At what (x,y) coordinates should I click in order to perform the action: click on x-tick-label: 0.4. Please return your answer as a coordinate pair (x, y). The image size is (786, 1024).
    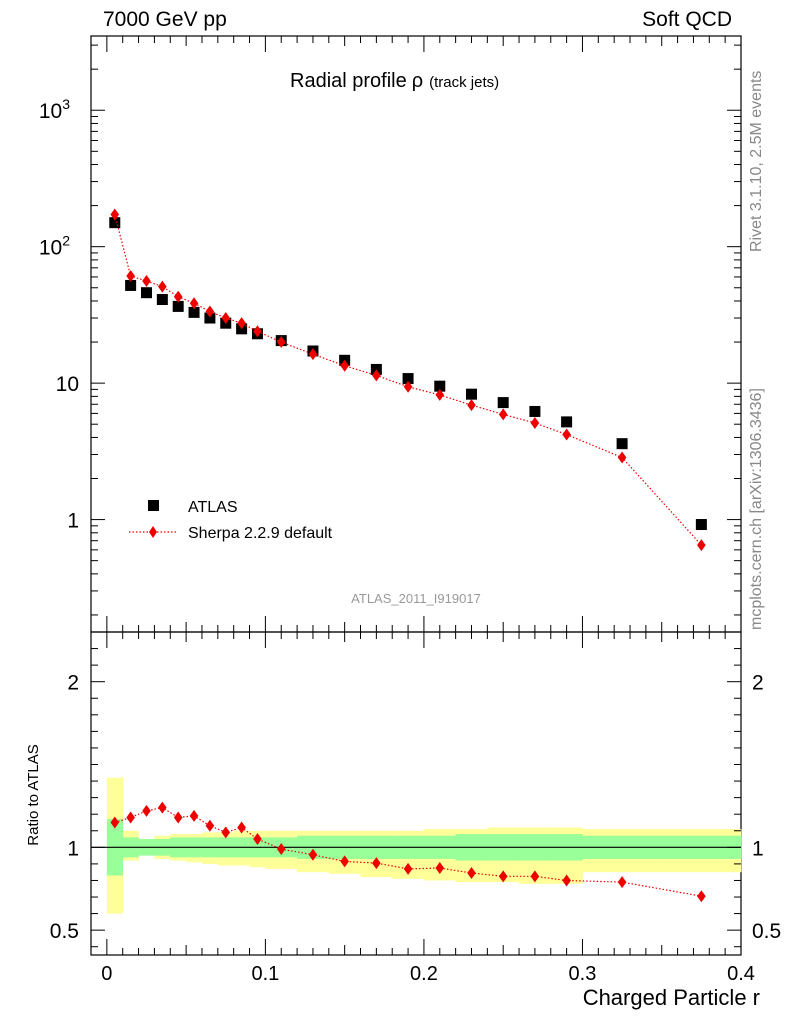
    Looking at the image, I should click on (741, 974).